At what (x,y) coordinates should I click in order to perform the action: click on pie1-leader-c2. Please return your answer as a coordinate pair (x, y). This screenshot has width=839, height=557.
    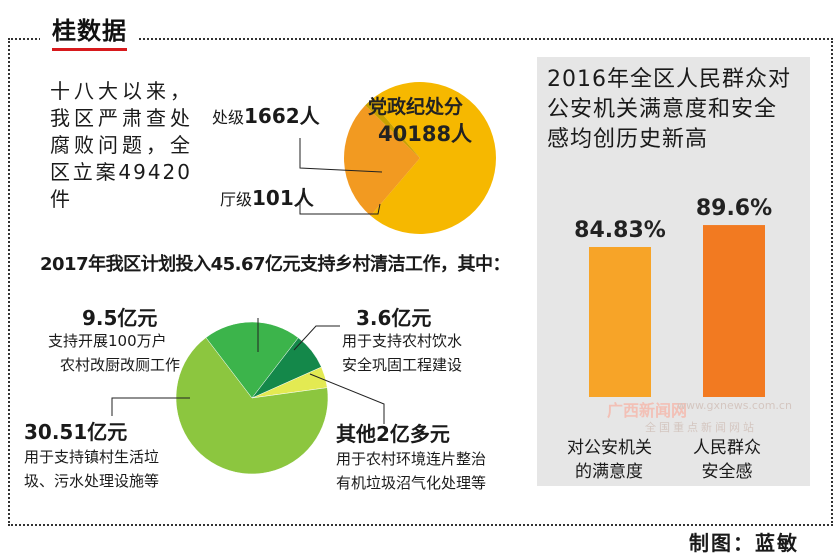
    Looking at the image, I should click on (340, 207).